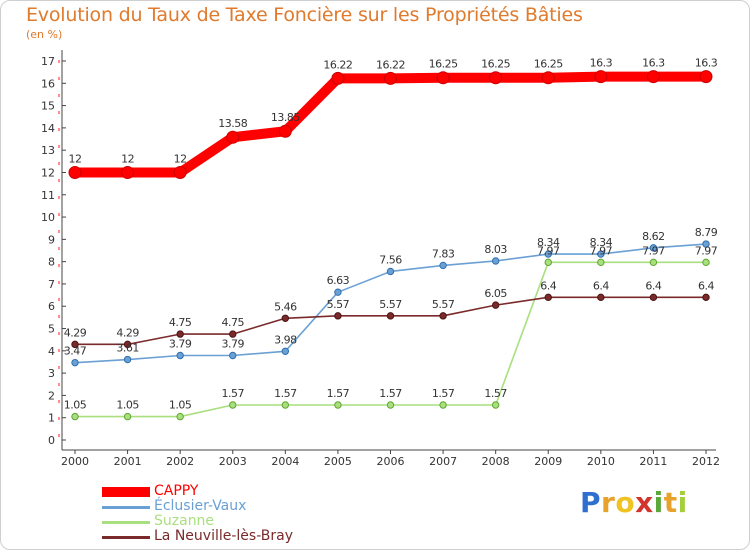 The image size is (750, 550). I want to click on legend-label-cappy: CAPPY, so click(176, 491).